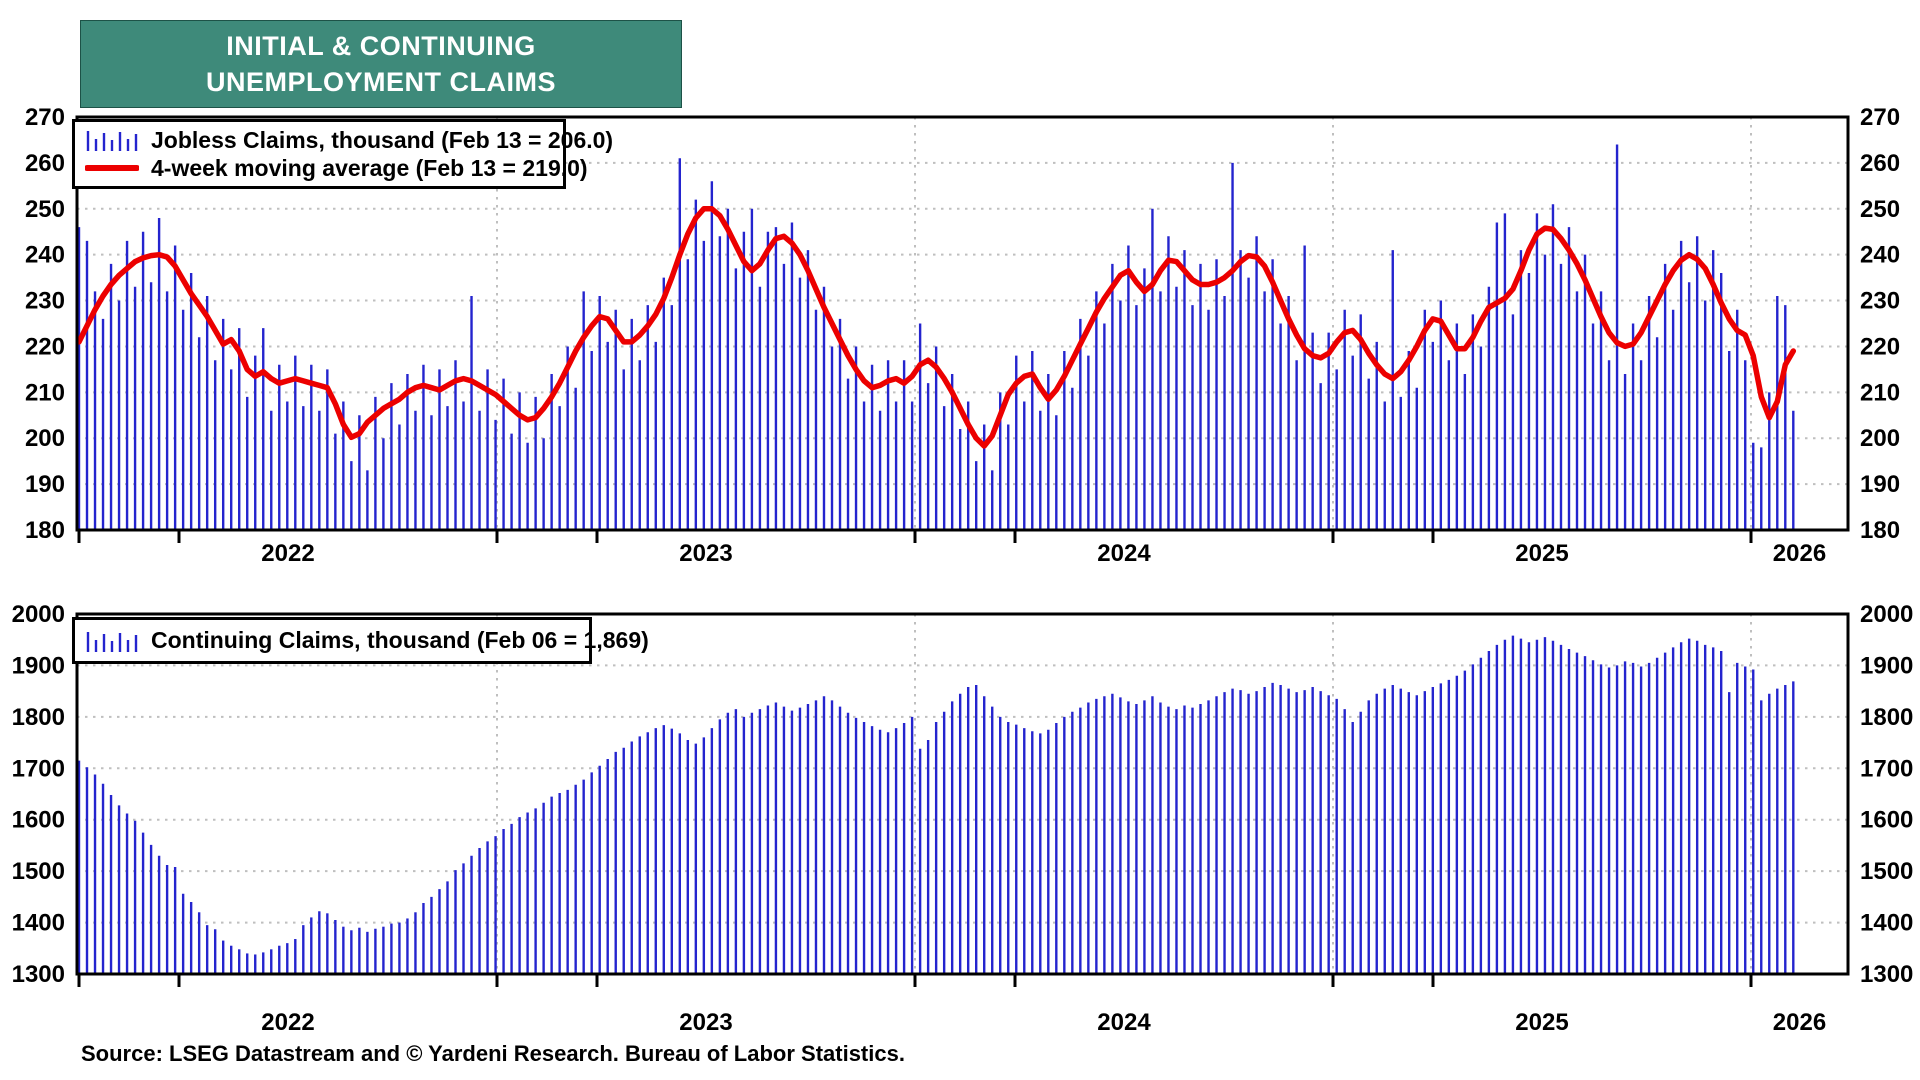  Describe the element at coordinates (45, 484) in the screenshot. I see `y-tick-label-left: 190` at that location.